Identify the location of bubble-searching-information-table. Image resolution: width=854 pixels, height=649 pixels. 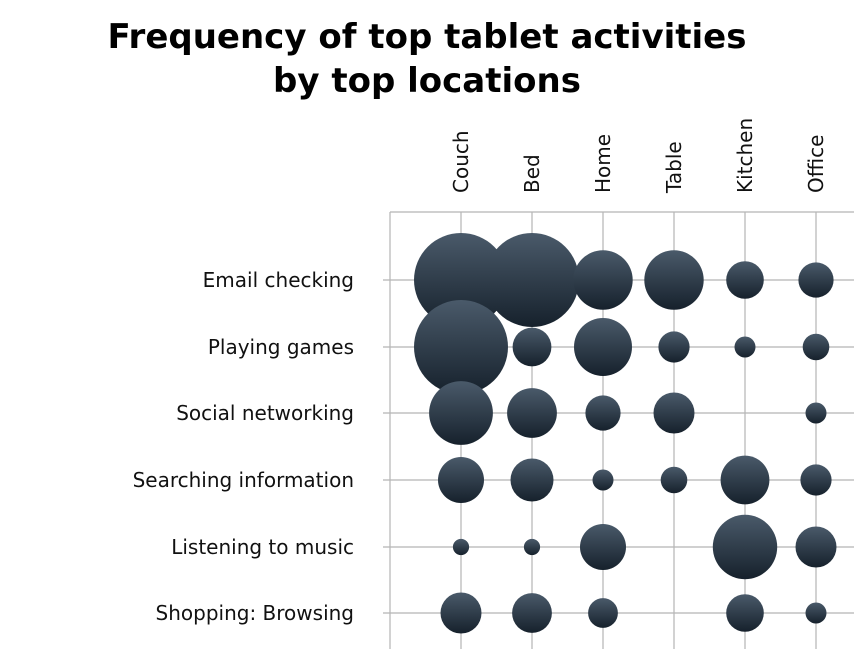
(674, 480).